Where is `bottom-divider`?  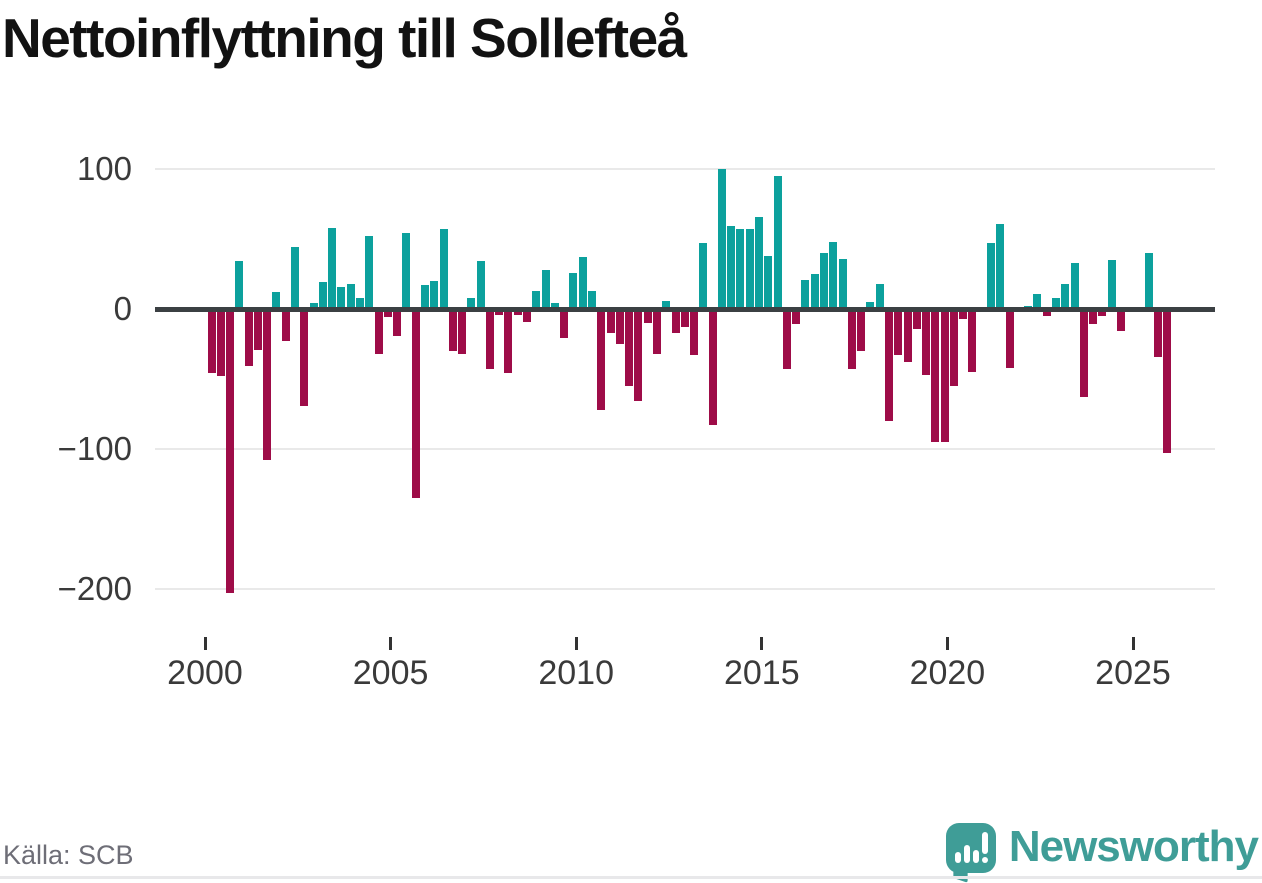
bottom-divider is located at coordinates (631, 877).